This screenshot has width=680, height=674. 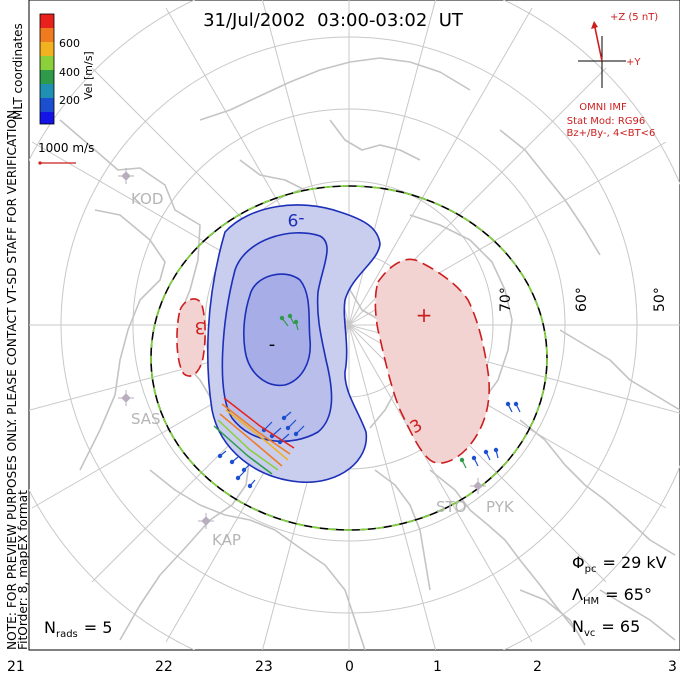 What do you see at coordinates (23, 570) in the screenshot?
I see `fitorder-note: FitOrder: 8, mapEX format` at bounding box center [23, 570].